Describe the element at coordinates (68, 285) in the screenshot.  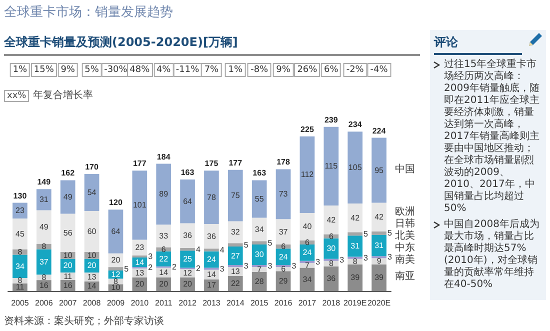
I see `data-label: 16` at that location.